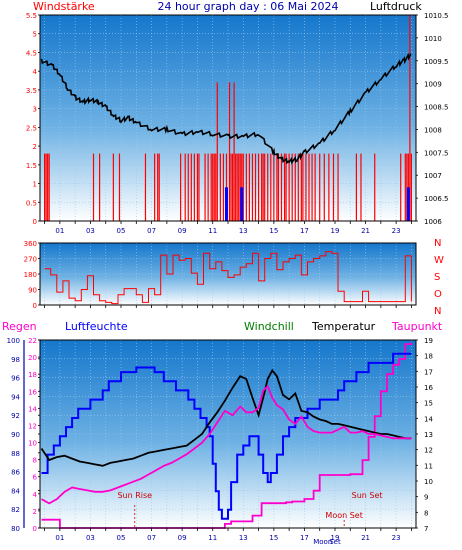 Image resolution: width=462 pixels, height=550 pixels. What do you see at coordinates (15, 360) in the screenshot?
I see `humidity-axis-tick-label: 98` at bounding box center [15, 360].